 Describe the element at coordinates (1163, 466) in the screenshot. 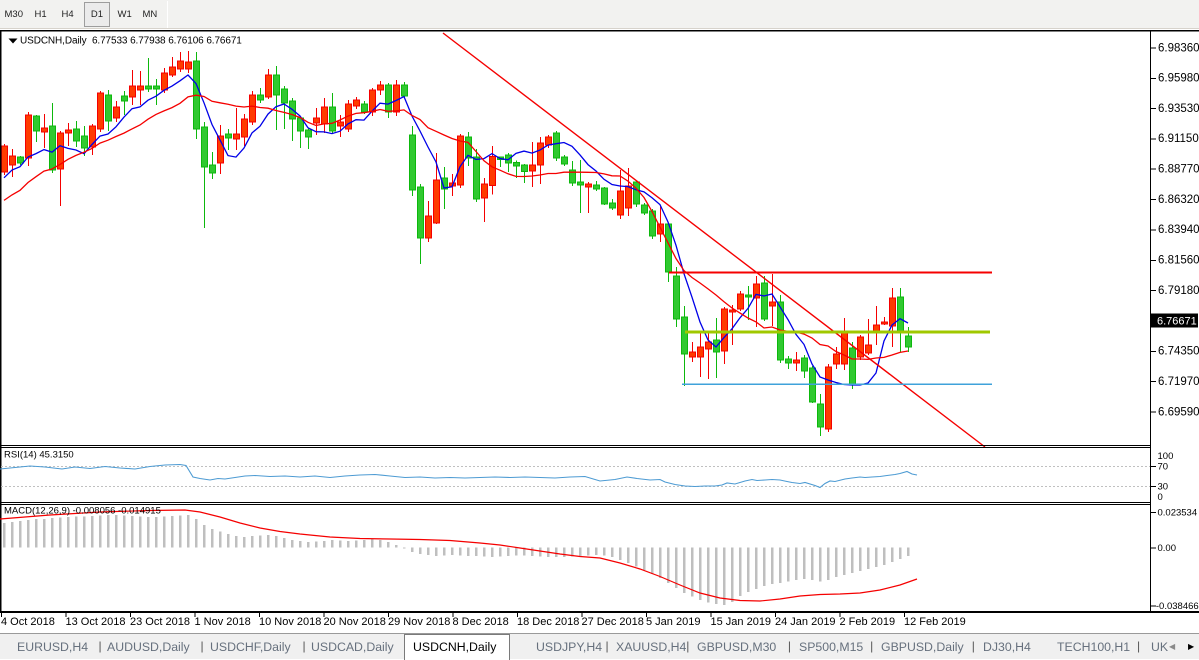

I see `svg-text: 70` at that location.